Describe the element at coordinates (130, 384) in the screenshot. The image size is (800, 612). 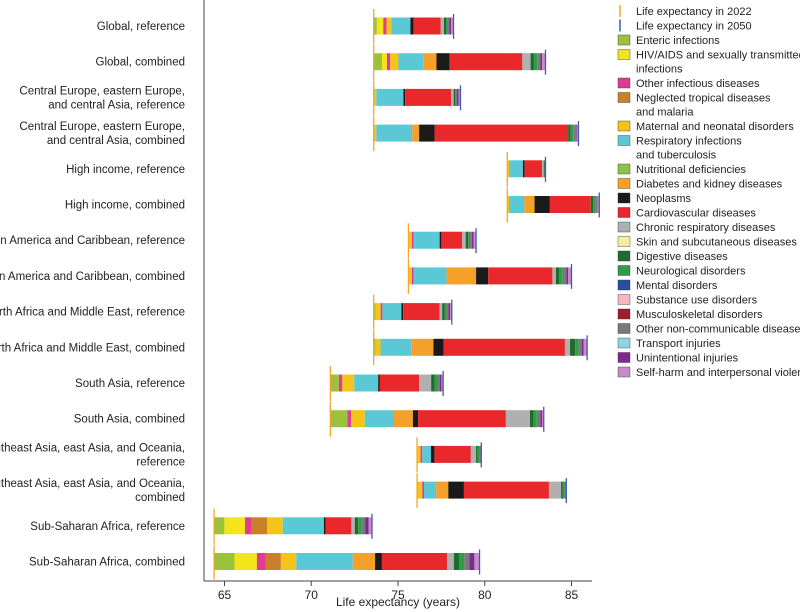
I see `row-label: South Asia, reference` at that location.